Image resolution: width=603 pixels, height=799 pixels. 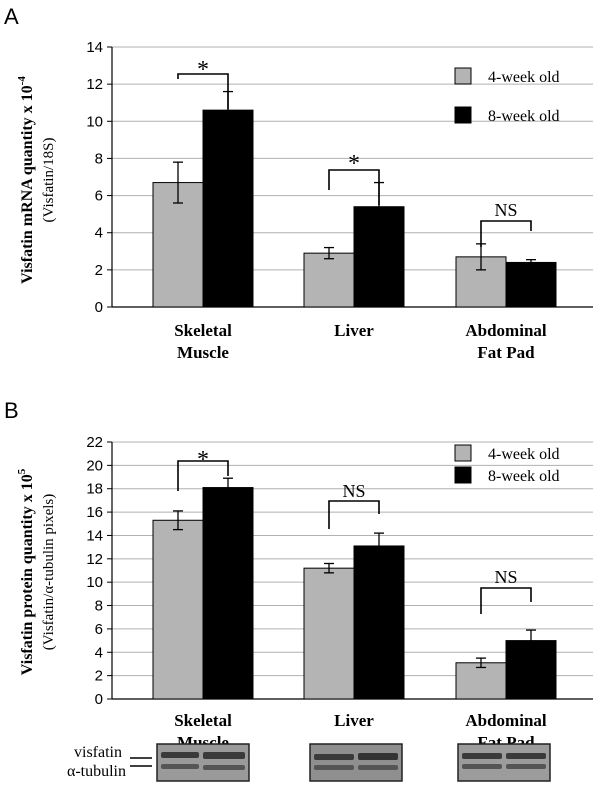 What do you see at coordinates (99, 307) in the screenshot?
I see `panel-a-y-tick-label: 0` at bounding box center [99, 307].